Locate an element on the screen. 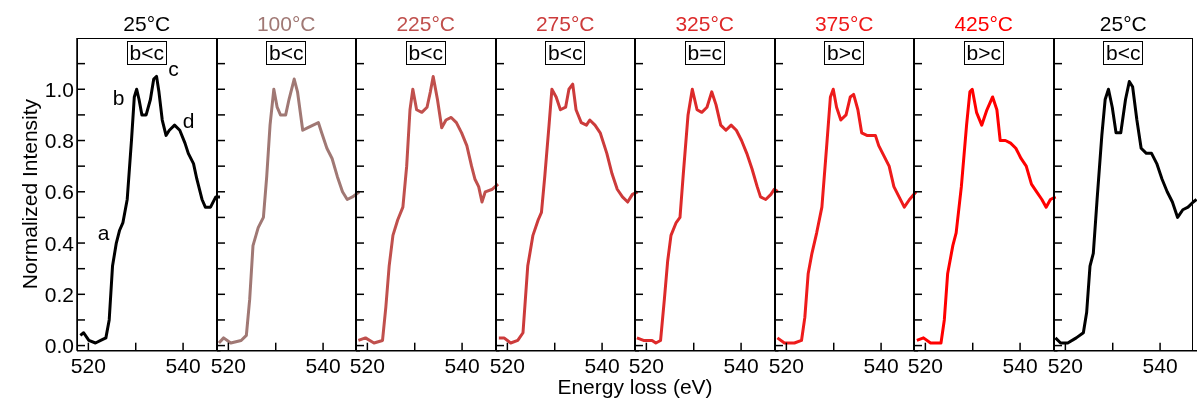 The image size is (1198, 408). annotation: d is located at coordinates (188, 121).